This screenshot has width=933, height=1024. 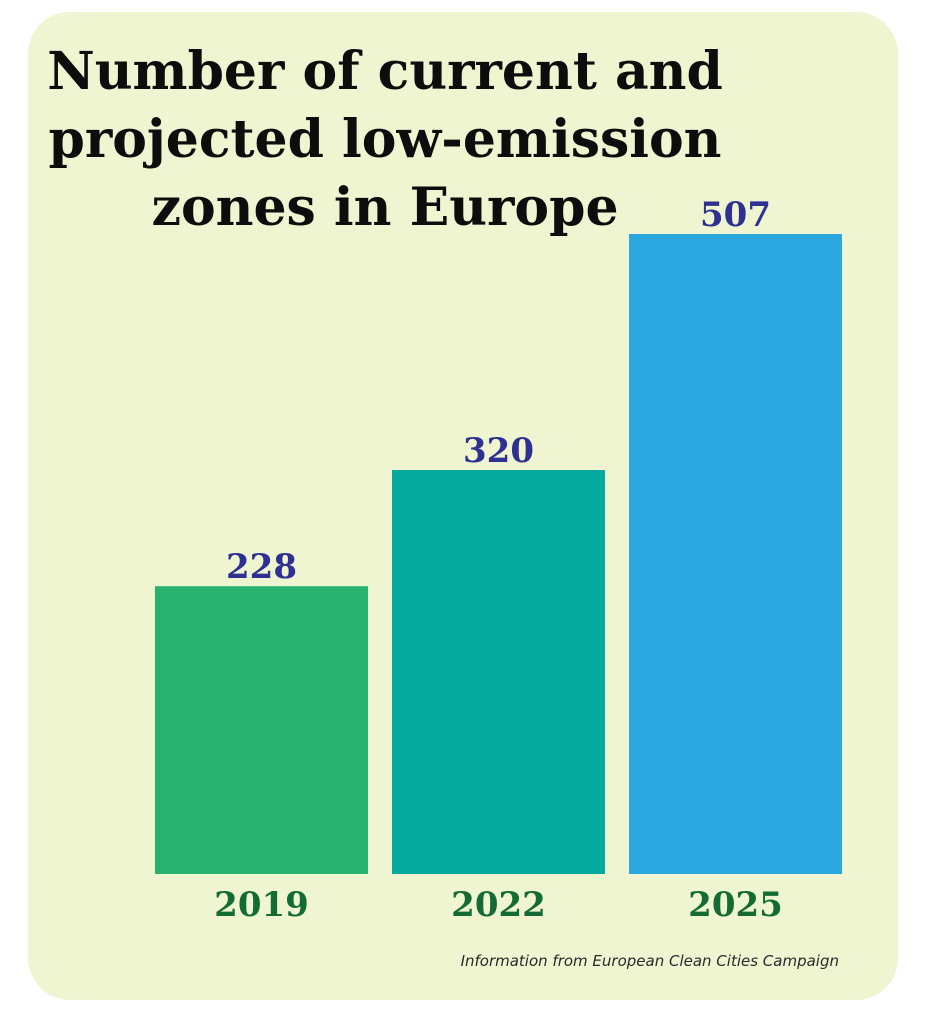 I want to click on category-label-2022: 2022, so click(x=498, y=905).